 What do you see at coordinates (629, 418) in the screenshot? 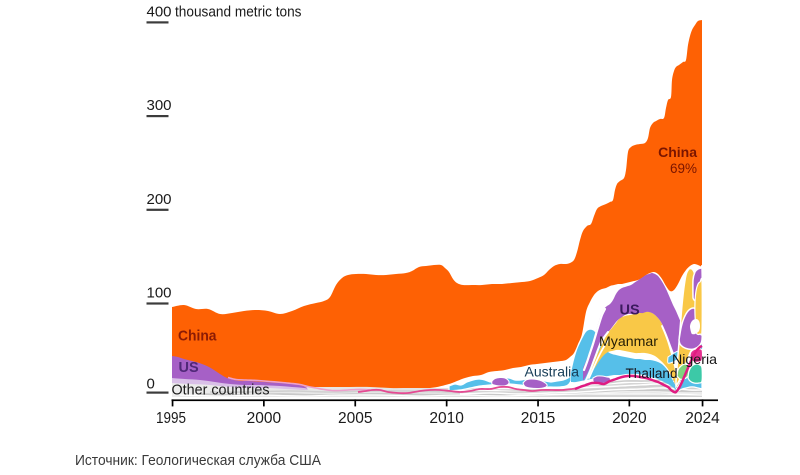
I see `svg-text: 2020` at bounding box center [629, 418].